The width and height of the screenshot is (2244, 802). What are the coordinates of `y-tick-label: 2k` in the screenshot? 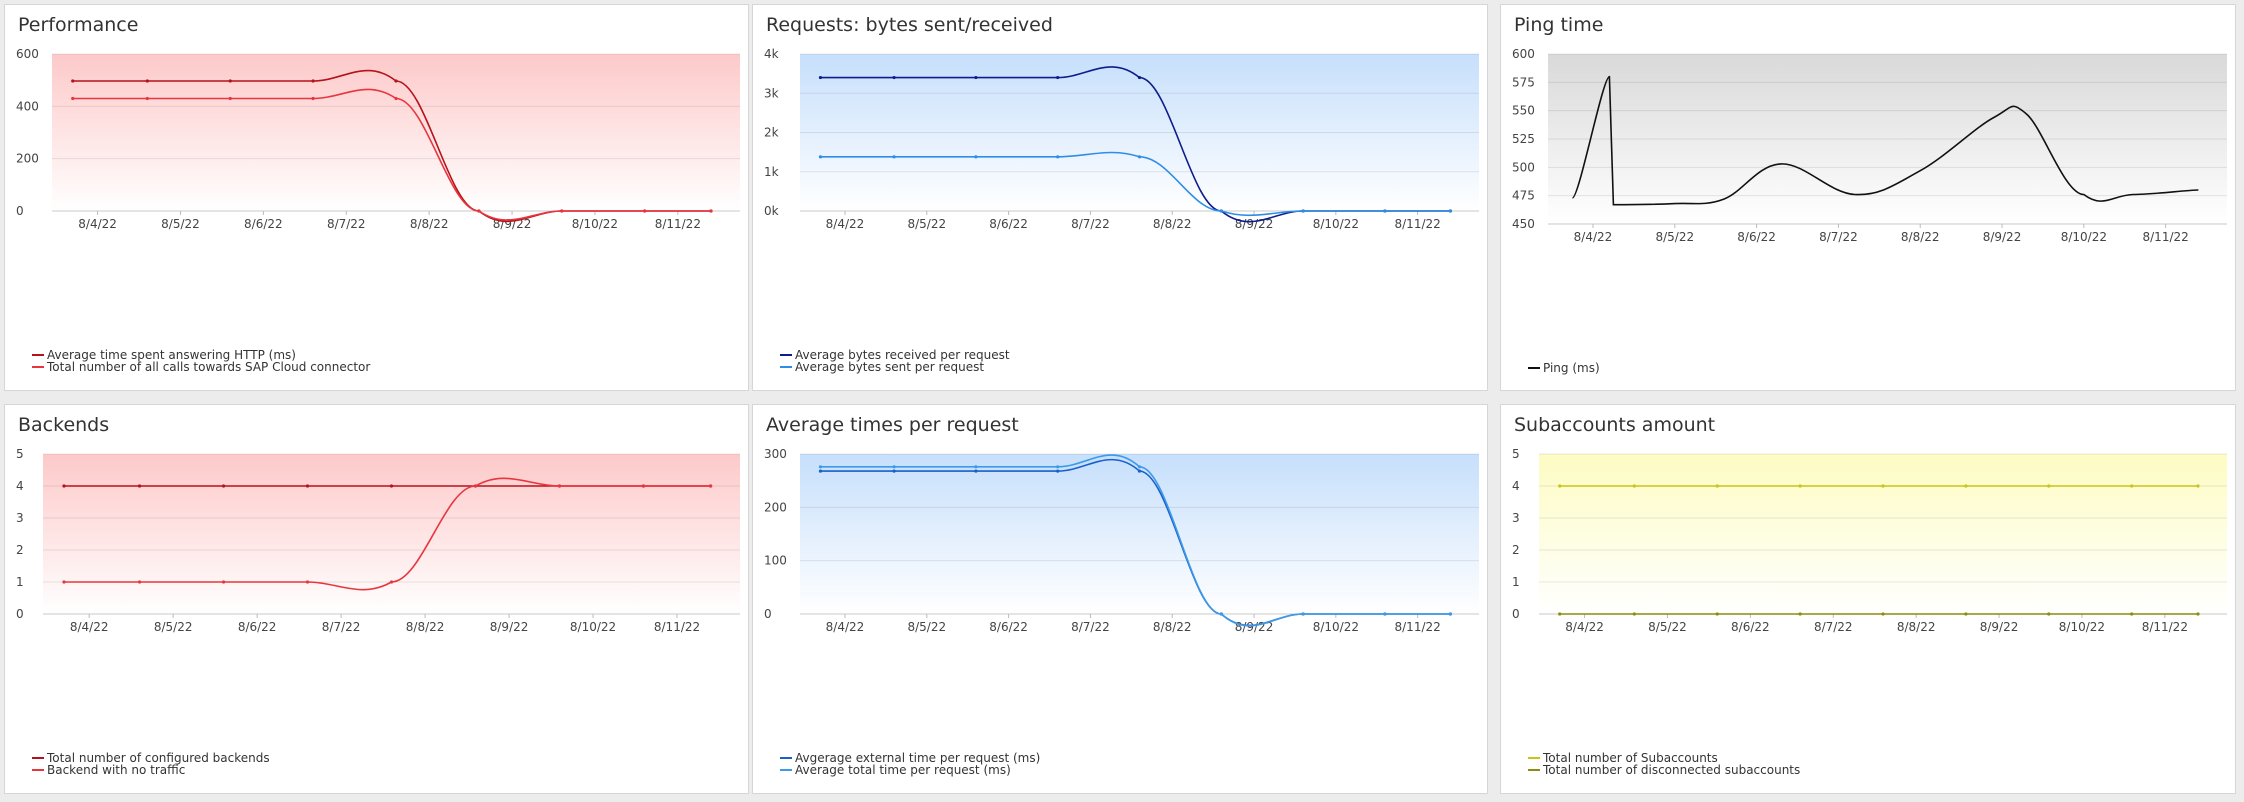 It's located at (771, 133).